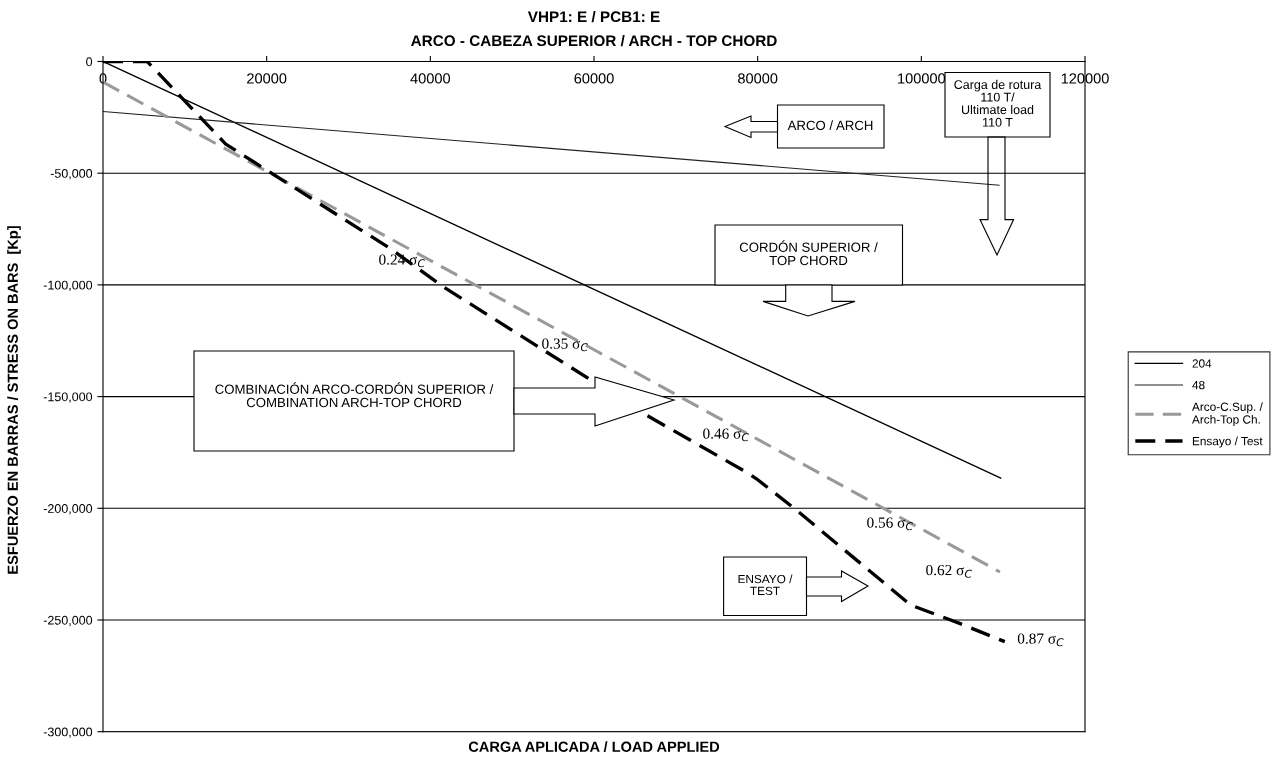 Image resolution: width=1275 pixels, height=769 pixels. Describe the element at coordinates (68, 621) in the screenshot. I see `y-tick-label: -250,000` at that location.